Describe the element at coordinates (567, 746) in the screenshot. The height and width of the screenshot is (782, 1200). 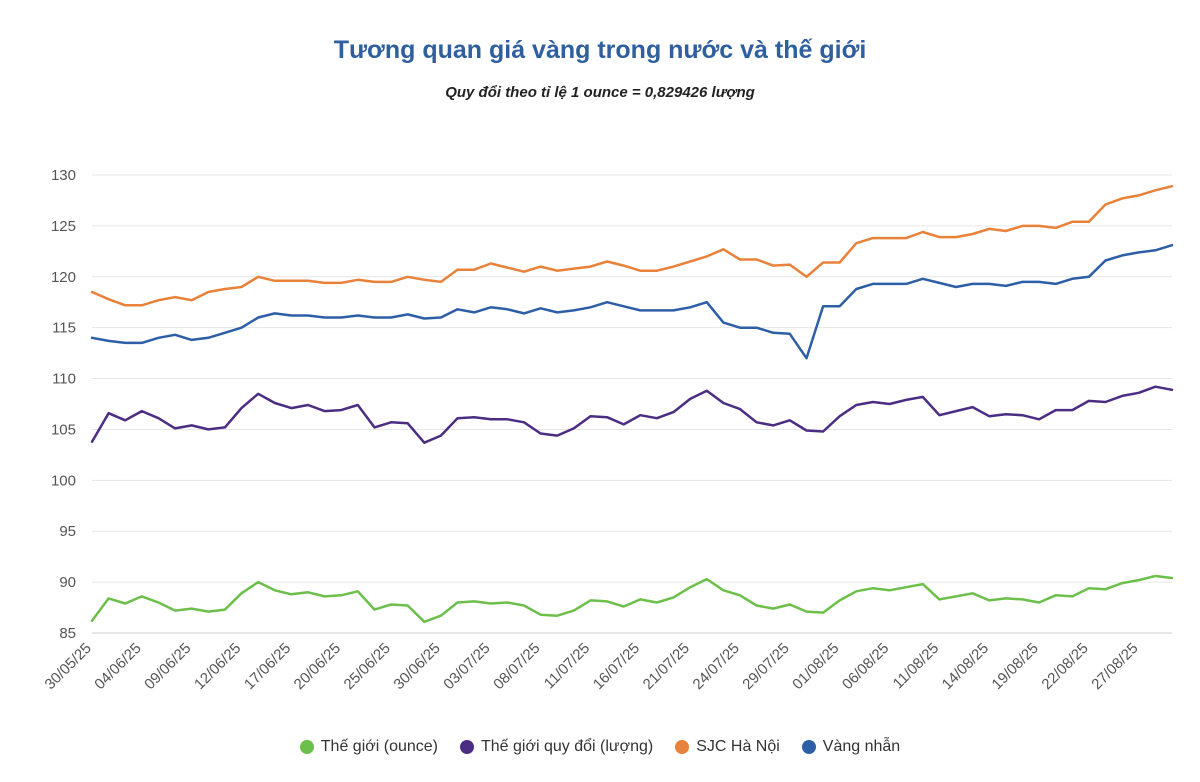
I see `legend-label: Thế giới quy đổi (lượng)` at that location.